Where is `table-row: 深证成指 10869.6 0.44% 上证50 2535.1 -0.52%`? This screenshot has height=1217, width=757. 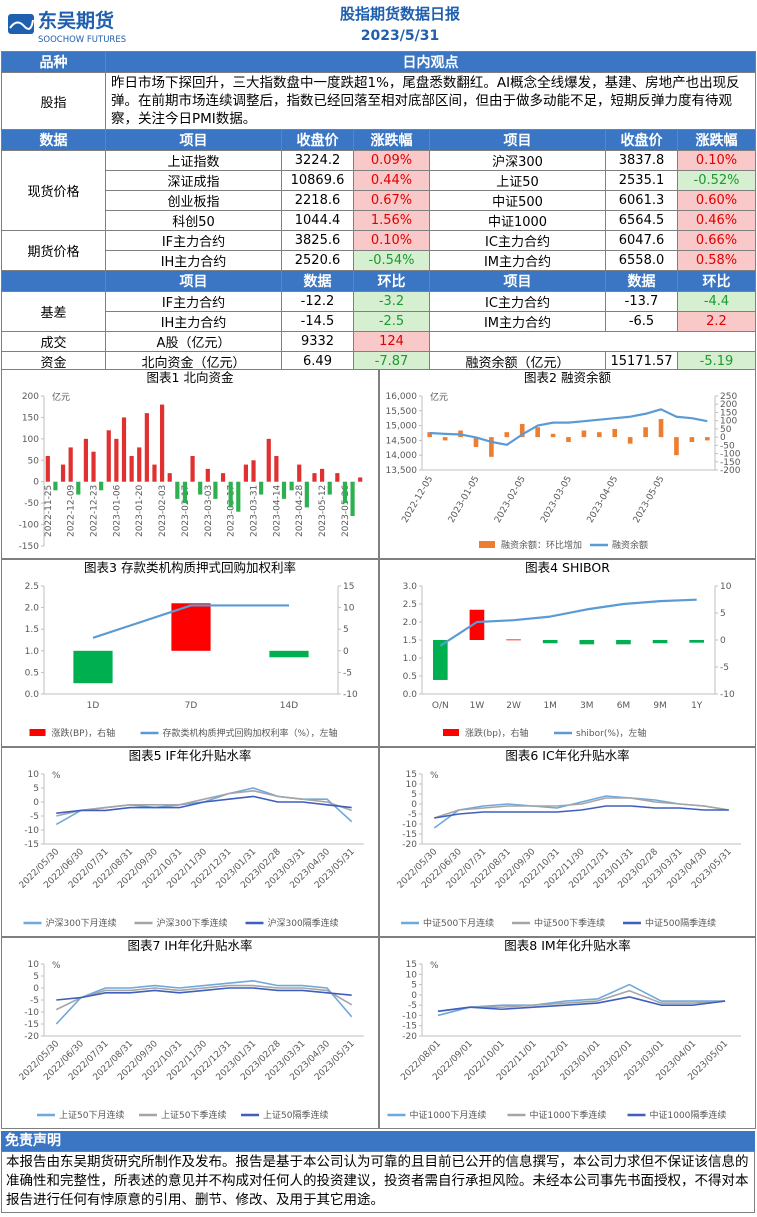 table-row: 深证成指 10869.6 0.44% 上证50 2535.1 -0.52% is located at coordinates (379, 180).